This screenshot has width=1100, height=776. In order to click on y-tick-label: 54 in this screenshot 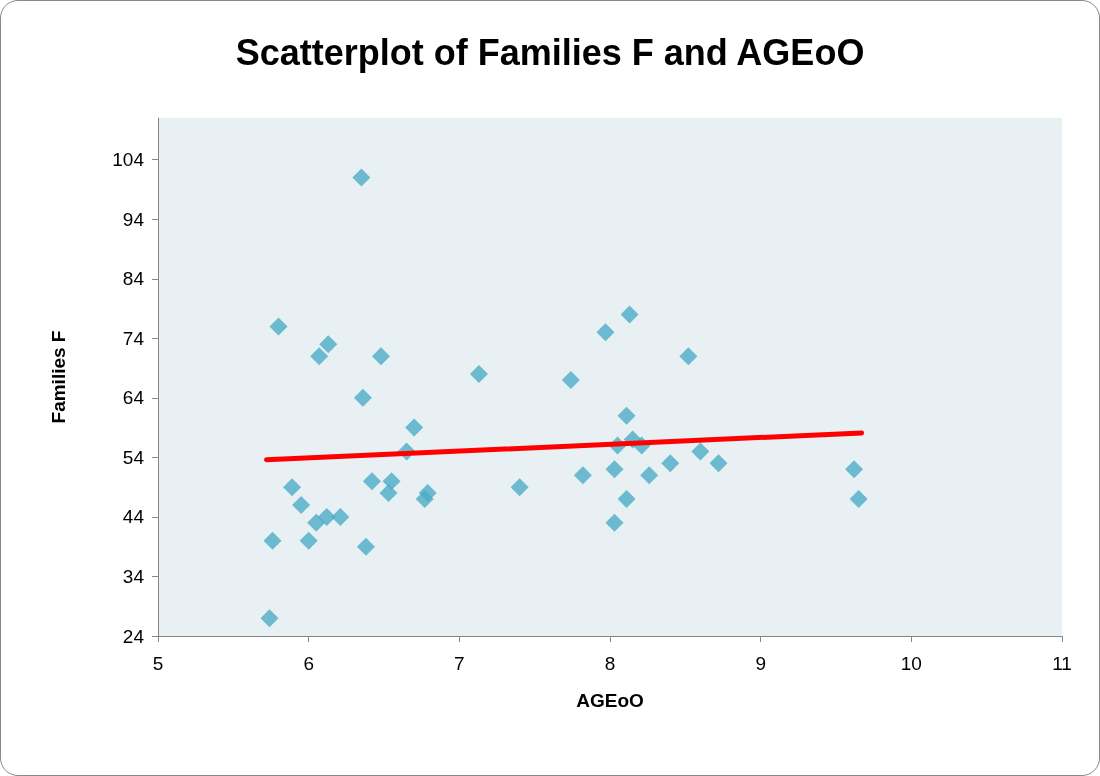, I will do `click(133, 457)`.